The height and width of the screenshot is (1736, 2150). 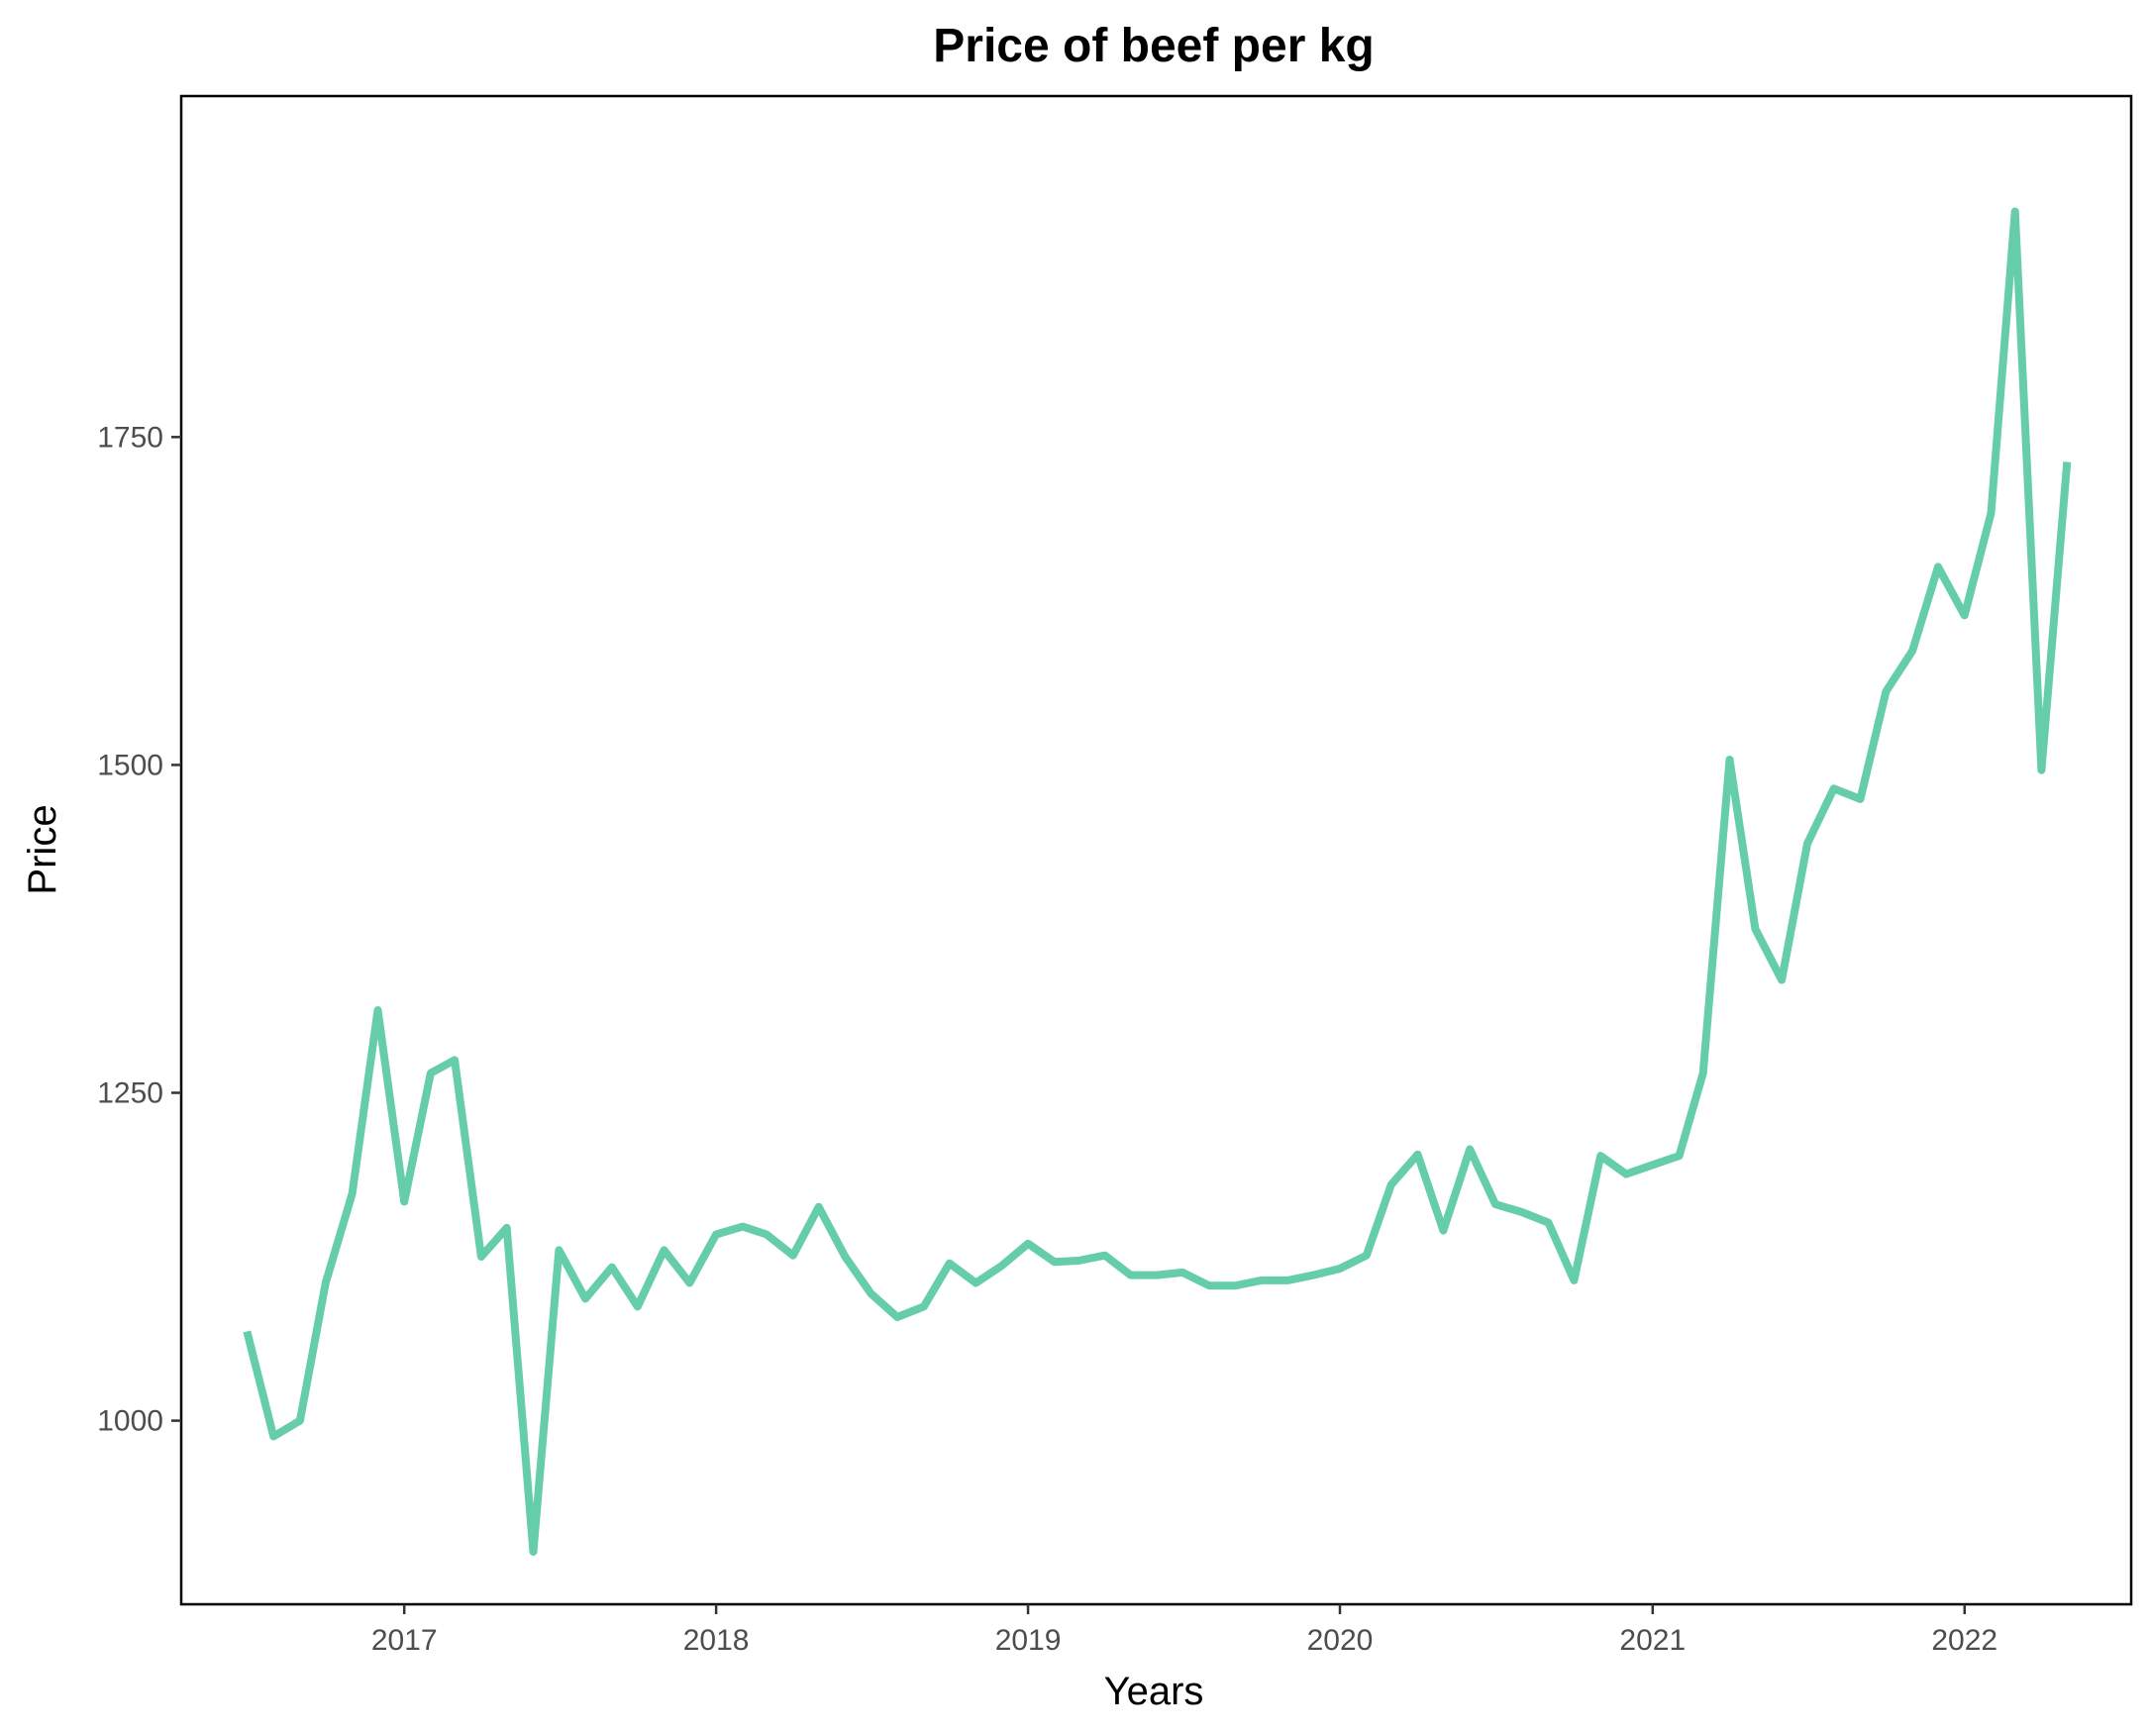 I want to click on y-axis: 1000 1250 1500 1750, so click(x=139, y=929).